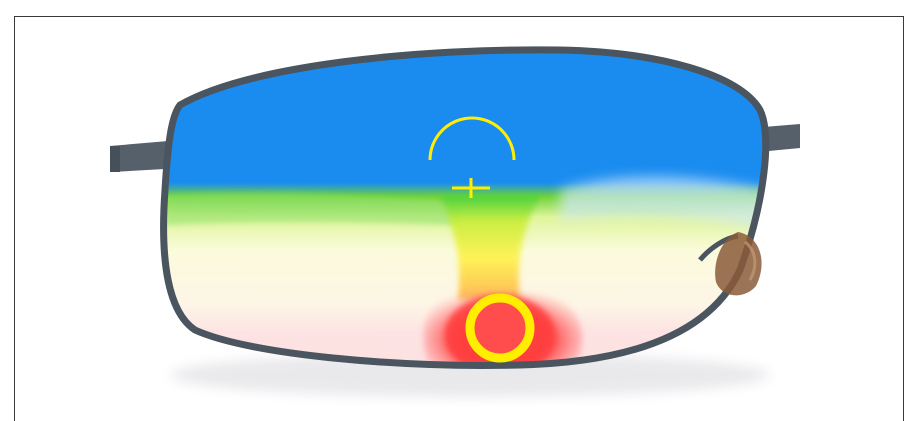 The image size is (909, 421). I want to click on intermediate-band-left, so click(312, 209).